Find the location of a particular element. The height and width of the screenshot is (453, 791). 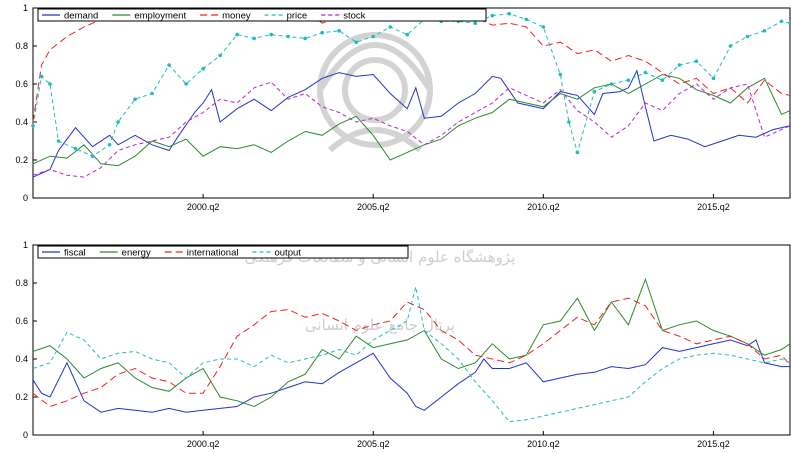

legend-item-price: price is located at coordinates (286, 16).